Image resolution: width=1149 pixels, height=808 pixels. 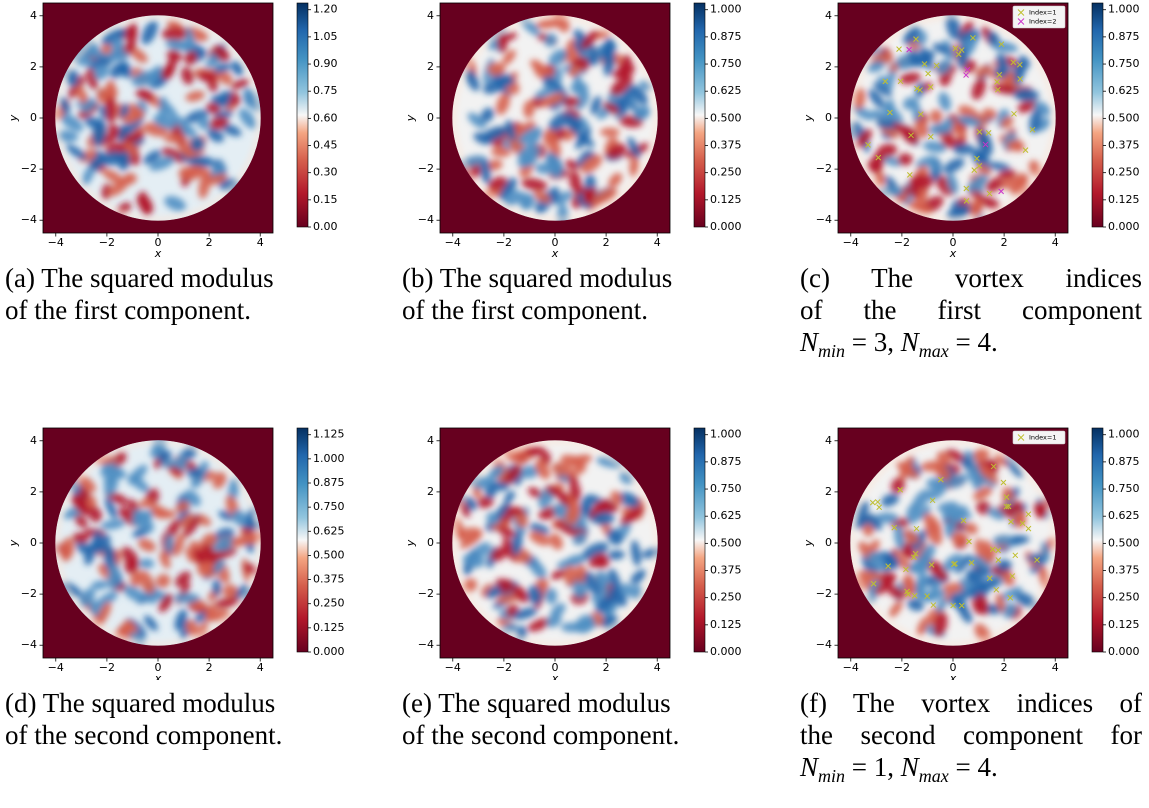 What do you see at coordinates (325, 172) in the screenshot?
I see `colorbar-tick-label: 0.30` at bounding box center [325, 172].